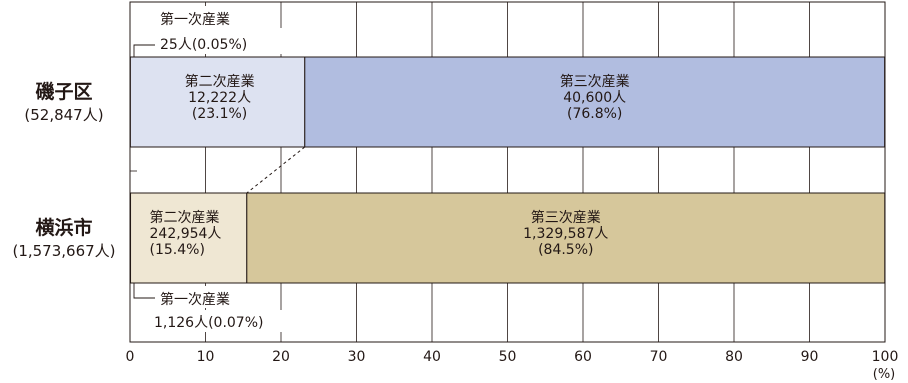 The width and height of the screenshot is (908, 383). I want to click on segment-label-0-2-1: 40,600人, so click(594, 98).